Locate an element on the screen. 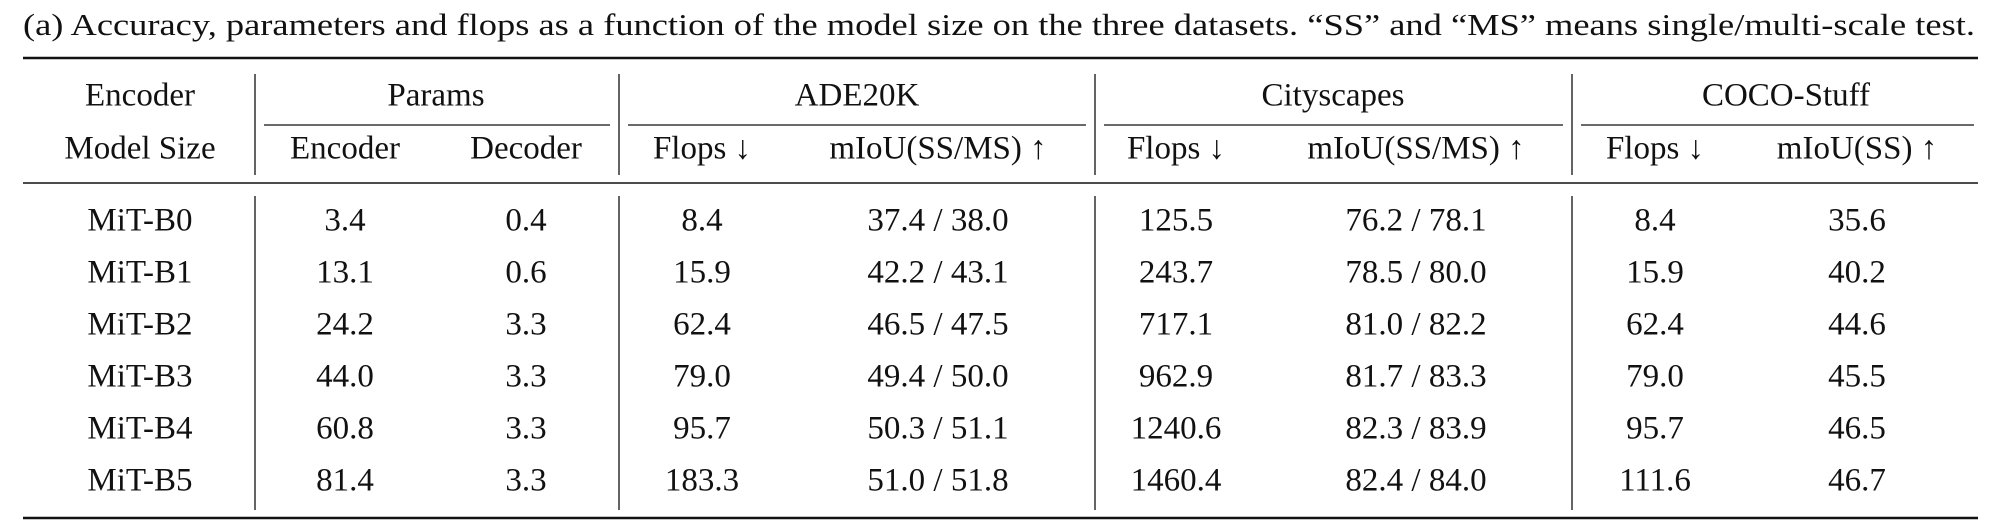 The width and height of the screenshot is (2000, 529). row-label: MiT-B5 is located at coordinates (139, 481).